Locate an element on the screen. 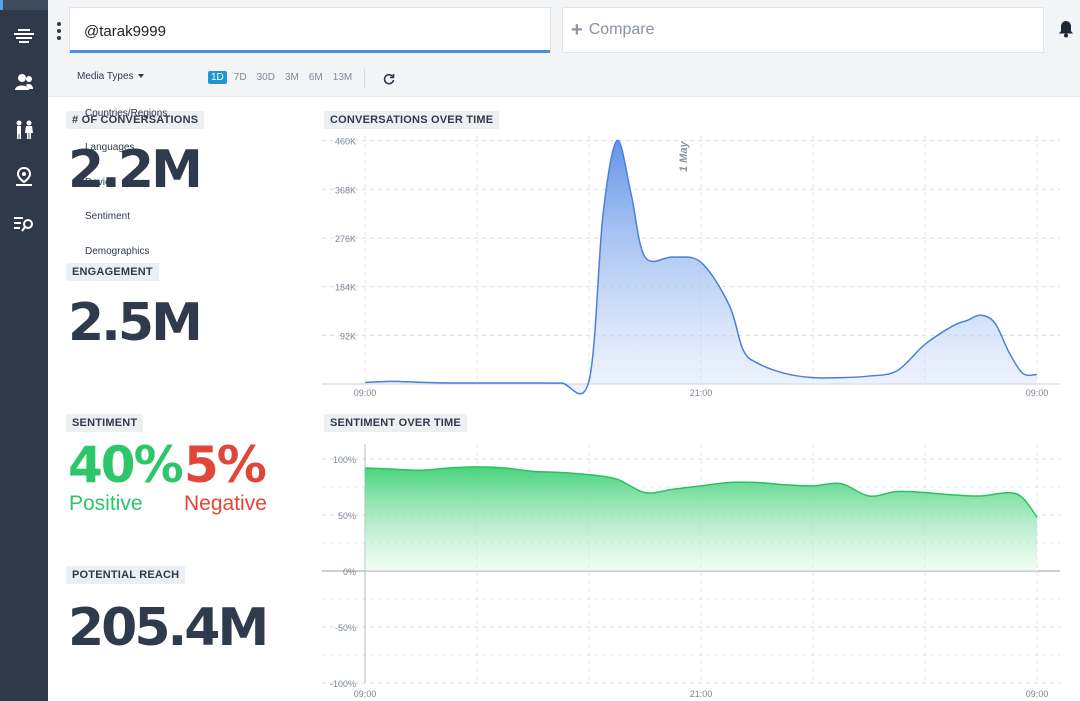  y-tick-label: -50% is located at coordinates (345, 628).